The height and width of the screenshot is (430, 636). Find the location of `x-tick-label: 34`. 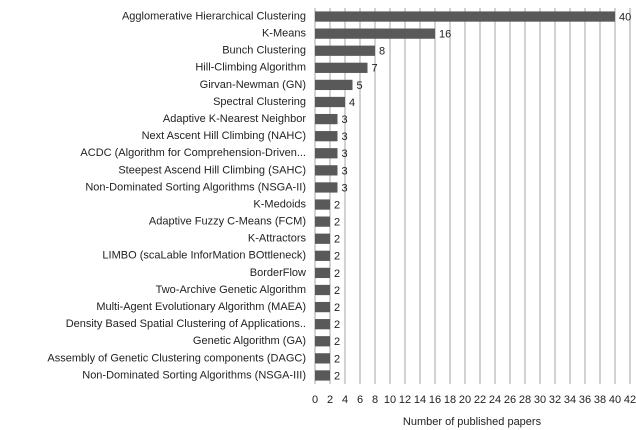

x-tick-label: 34 is located at coordinates (570, 400).